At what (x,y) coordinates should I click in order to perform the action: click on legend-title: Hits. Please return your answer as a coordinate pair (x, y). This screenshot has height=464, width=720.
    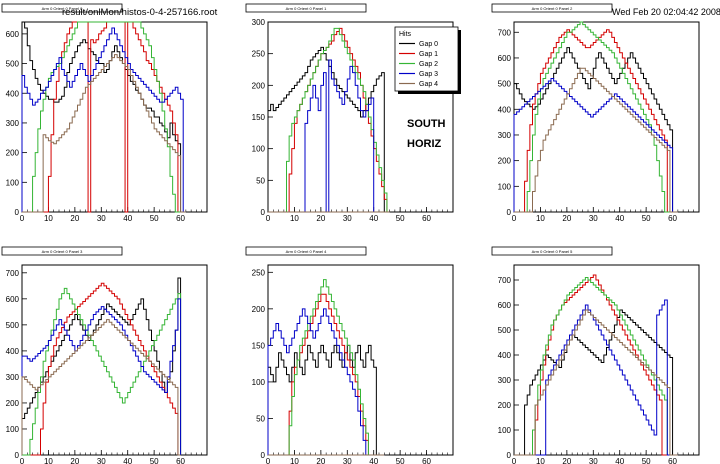
    Looking at the image, I should click on (405, 34).